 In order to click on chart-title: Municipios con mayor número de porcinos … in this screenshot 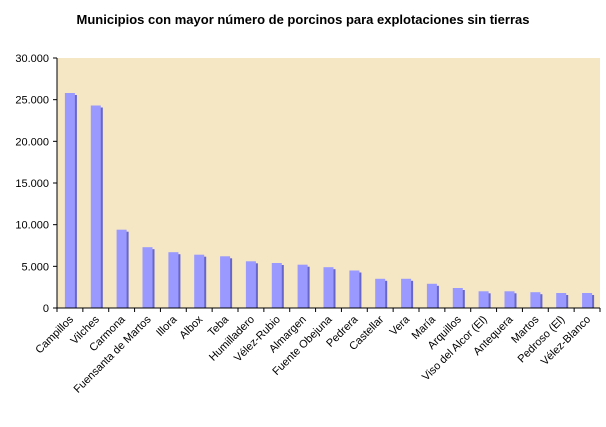, I will do `click(303, 19)`.